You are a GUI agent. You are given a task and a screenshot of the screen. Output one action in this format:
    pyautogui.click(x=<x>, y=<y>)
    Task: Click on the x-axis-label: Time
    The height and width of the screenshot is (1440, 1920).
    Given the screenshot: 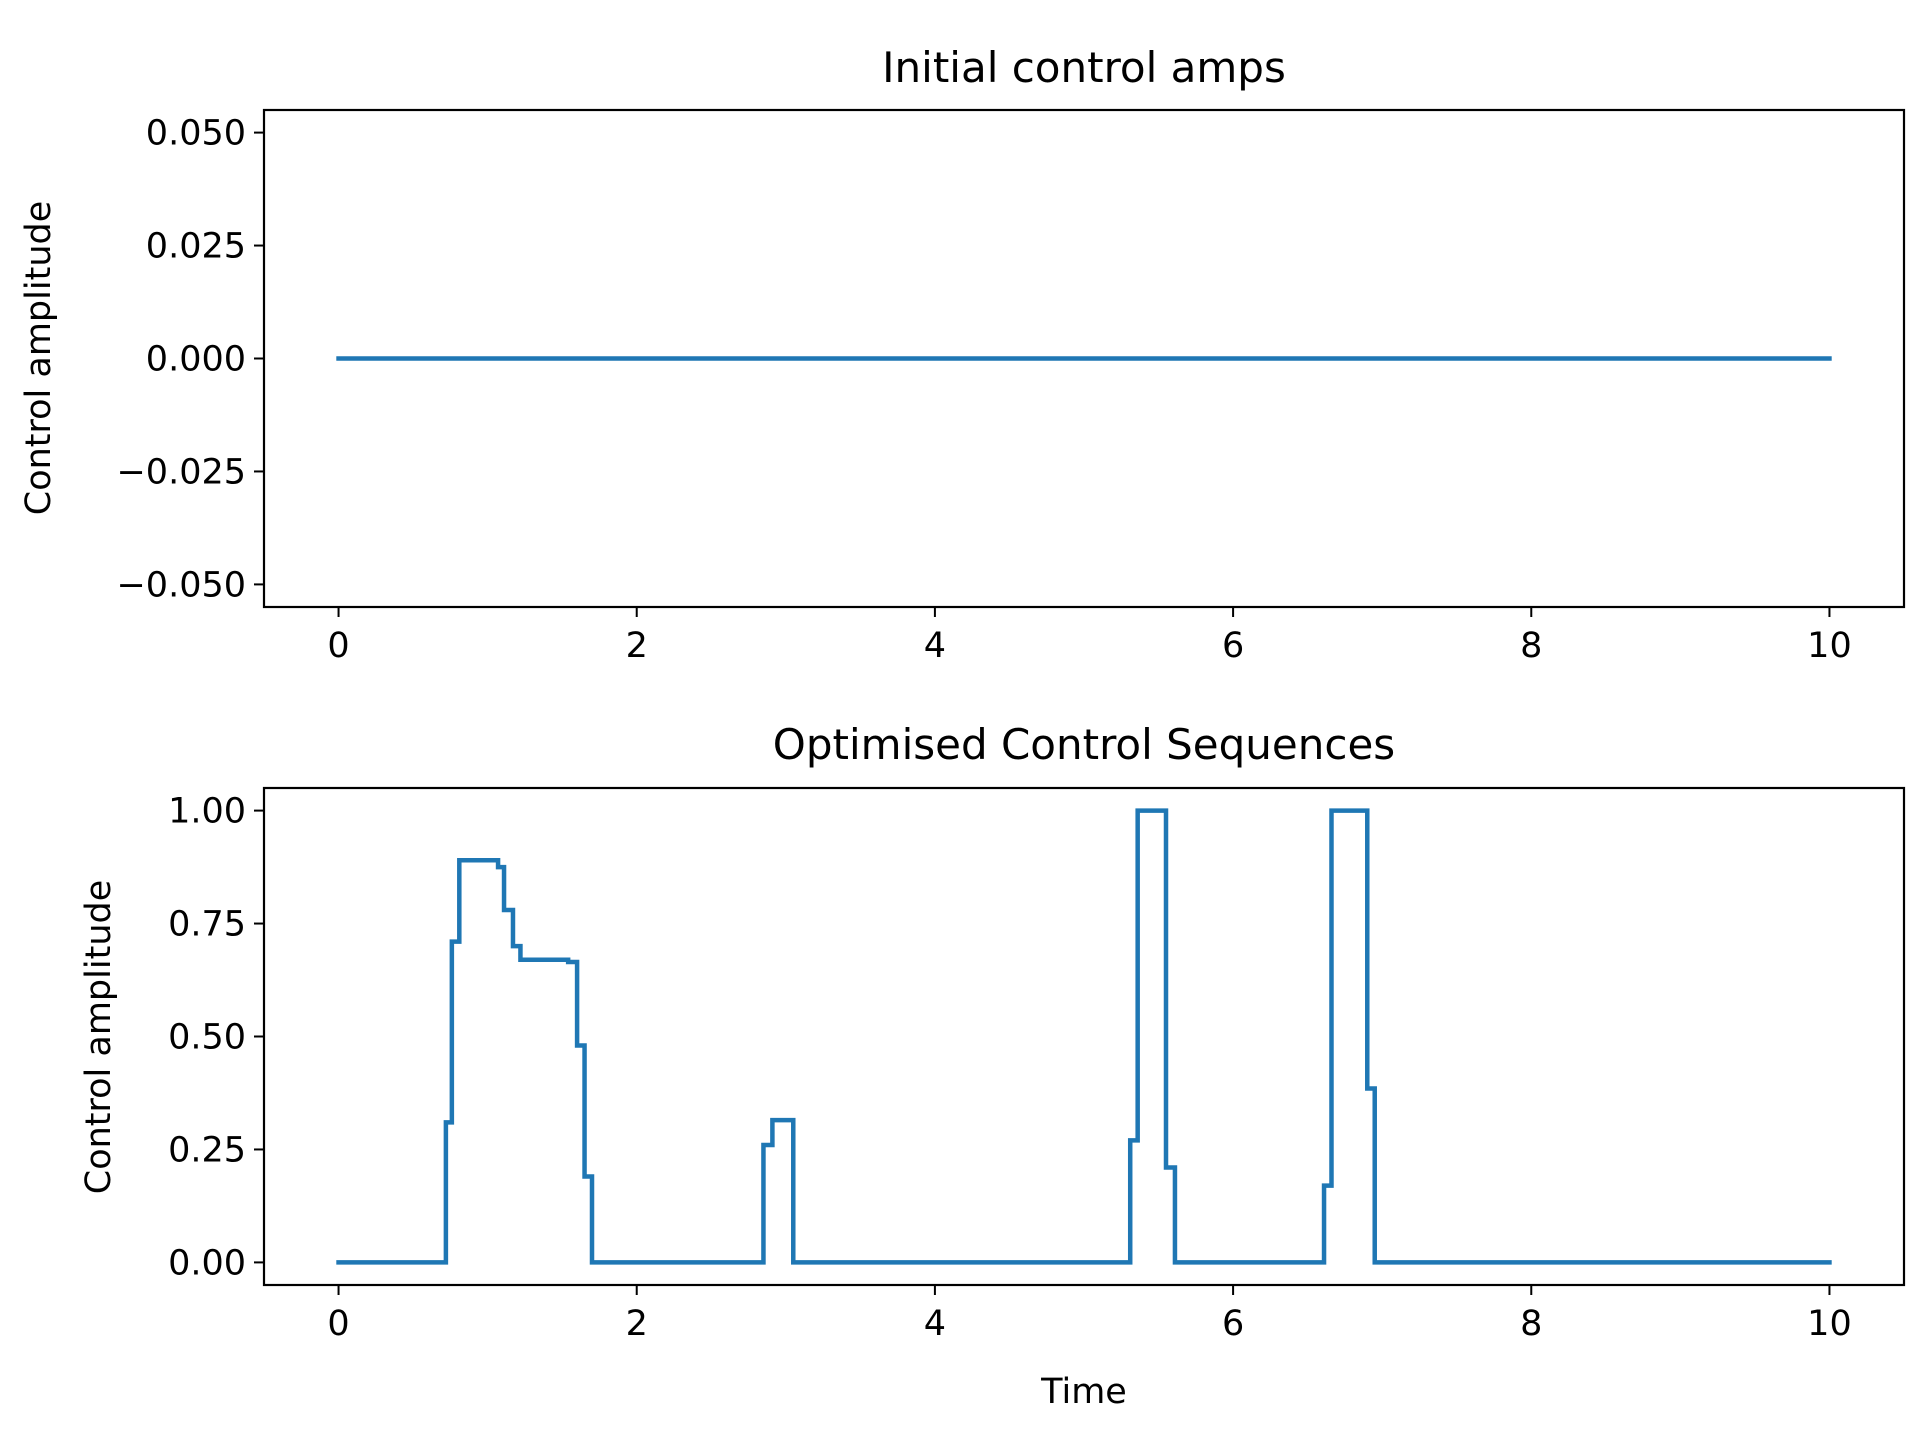 What is the action you would take?
    pyautogui.click(x=1083, y=1392)
    